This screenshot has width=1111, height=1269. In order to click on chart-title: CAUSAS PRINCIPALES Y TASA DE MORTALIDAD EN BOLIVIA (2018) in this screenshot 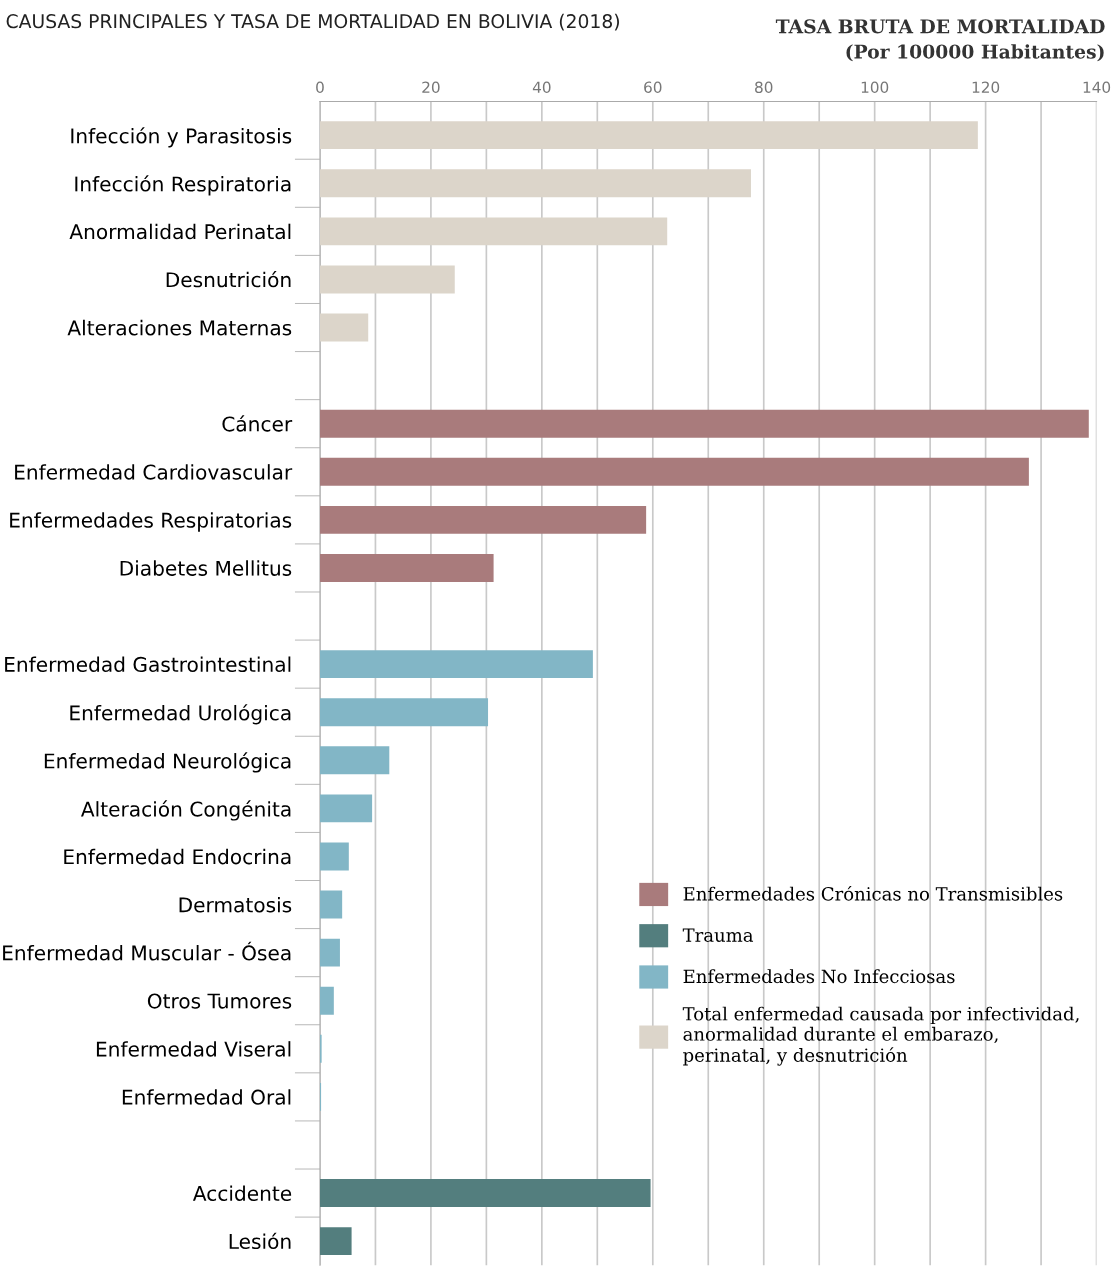, I will do `click(312, 22)`.